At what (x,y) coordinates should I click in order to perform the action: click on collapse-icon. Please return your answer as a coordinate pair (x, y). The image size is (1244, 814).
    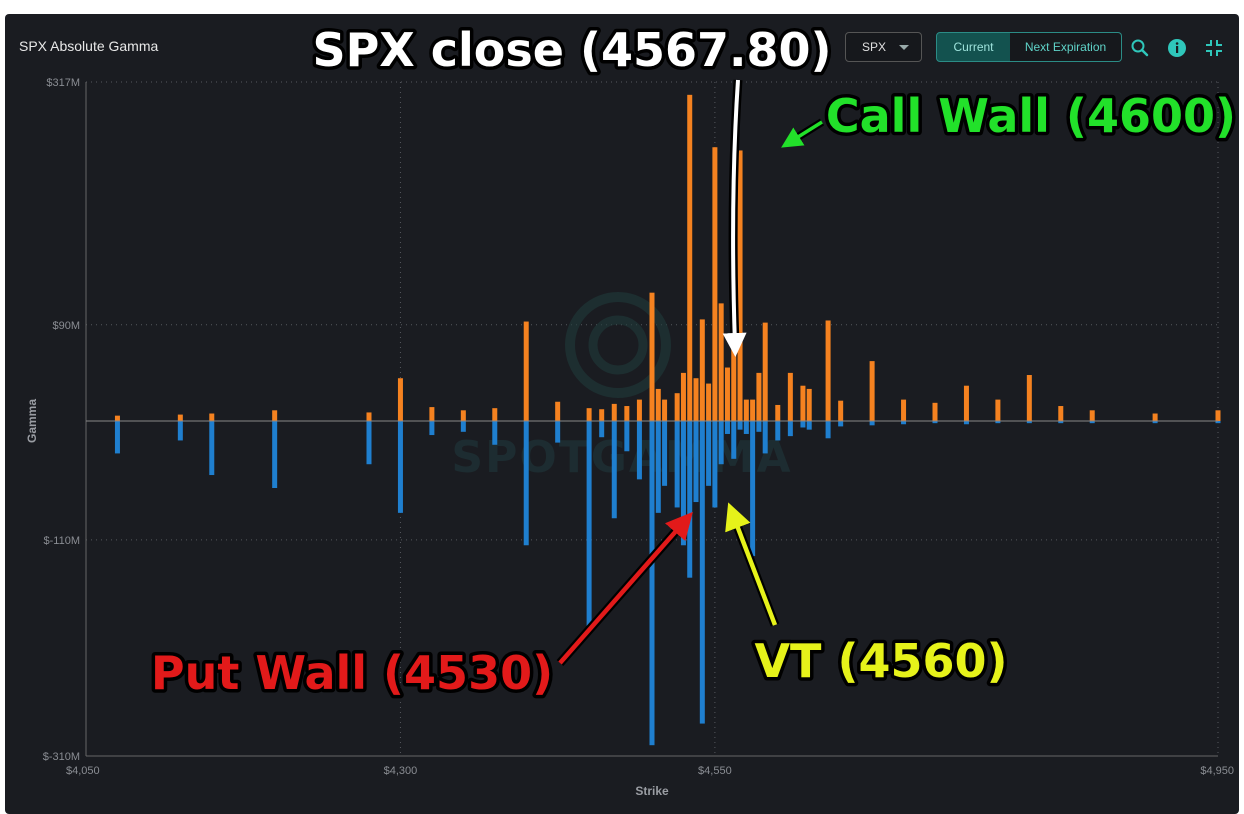
    Looking at the image, I should click on (1214, 48).